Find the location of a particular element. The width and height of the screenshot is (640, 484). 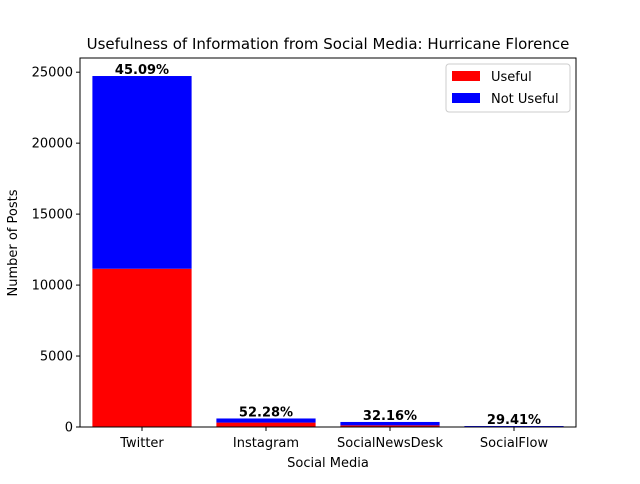

x-tick-label: Instagram is located at coordinates (266, 443).